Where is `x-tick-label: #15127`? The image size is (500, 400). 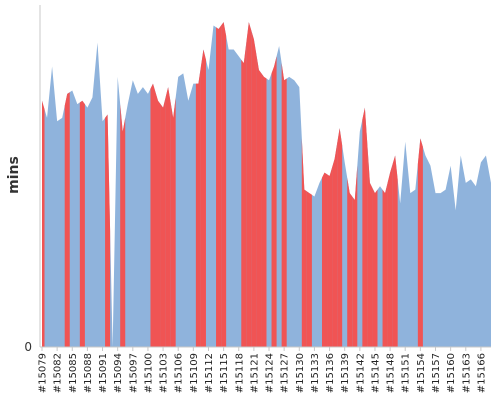
x-tick-label: #15127 is located at coordinates (285, 373).